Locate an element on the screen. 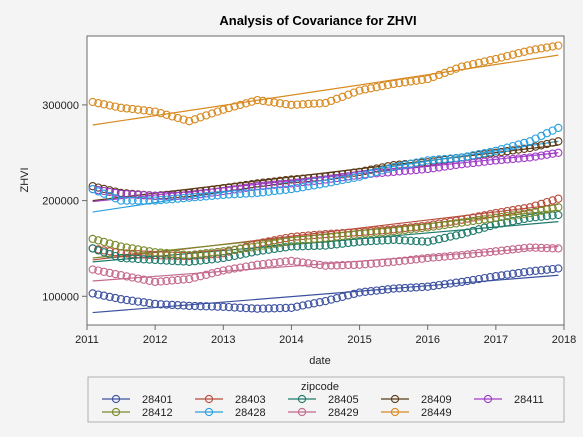  legend-item-28429: 28429 is located at coordinates (323, 413).